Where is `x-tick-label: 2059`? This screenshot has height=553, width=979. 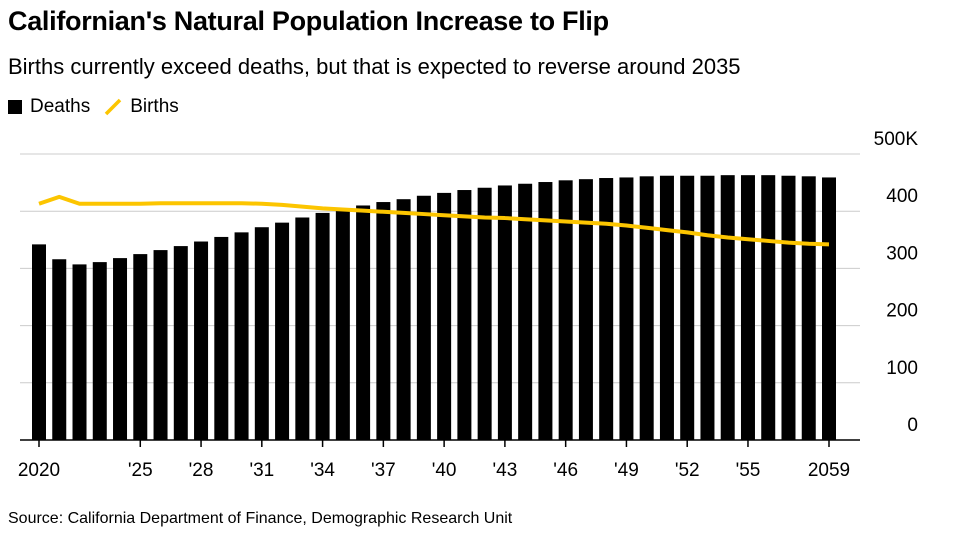
x-tick-label: 2059 is located at coordinates (829, 470).